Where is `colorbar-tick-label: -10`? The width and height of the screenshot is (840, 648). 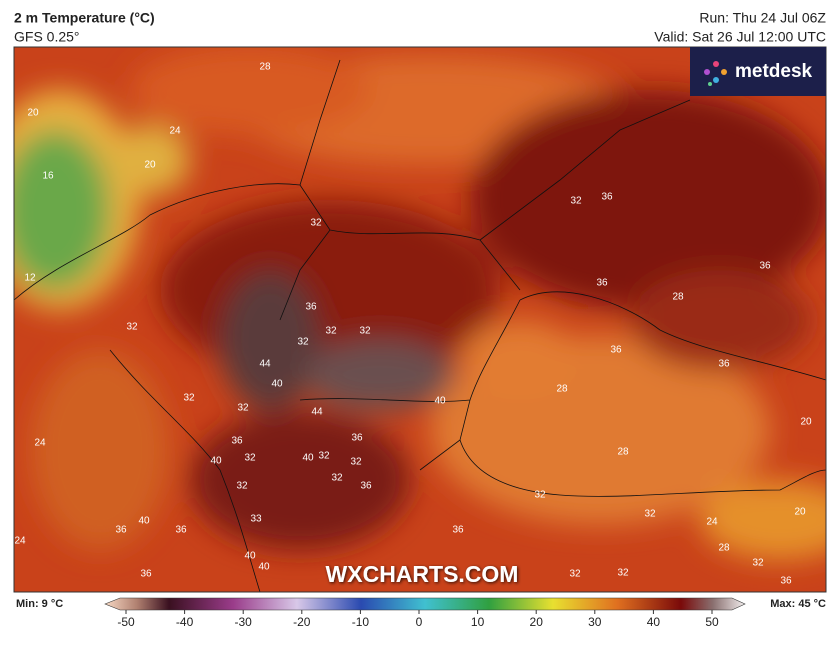
colorbar-tick-label: -10 is located at coordinates (361, 622).